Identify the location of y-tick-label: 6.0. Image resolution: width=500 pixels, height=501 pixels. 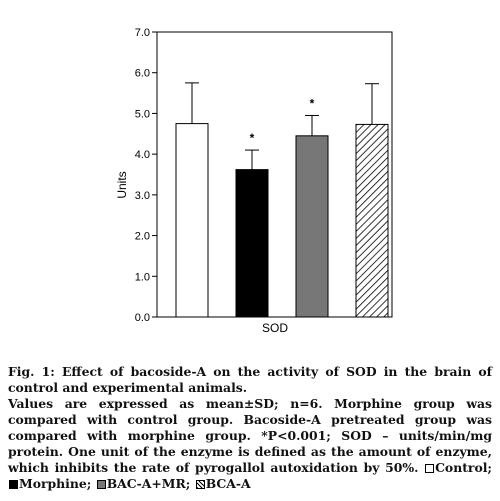
(142, 74).